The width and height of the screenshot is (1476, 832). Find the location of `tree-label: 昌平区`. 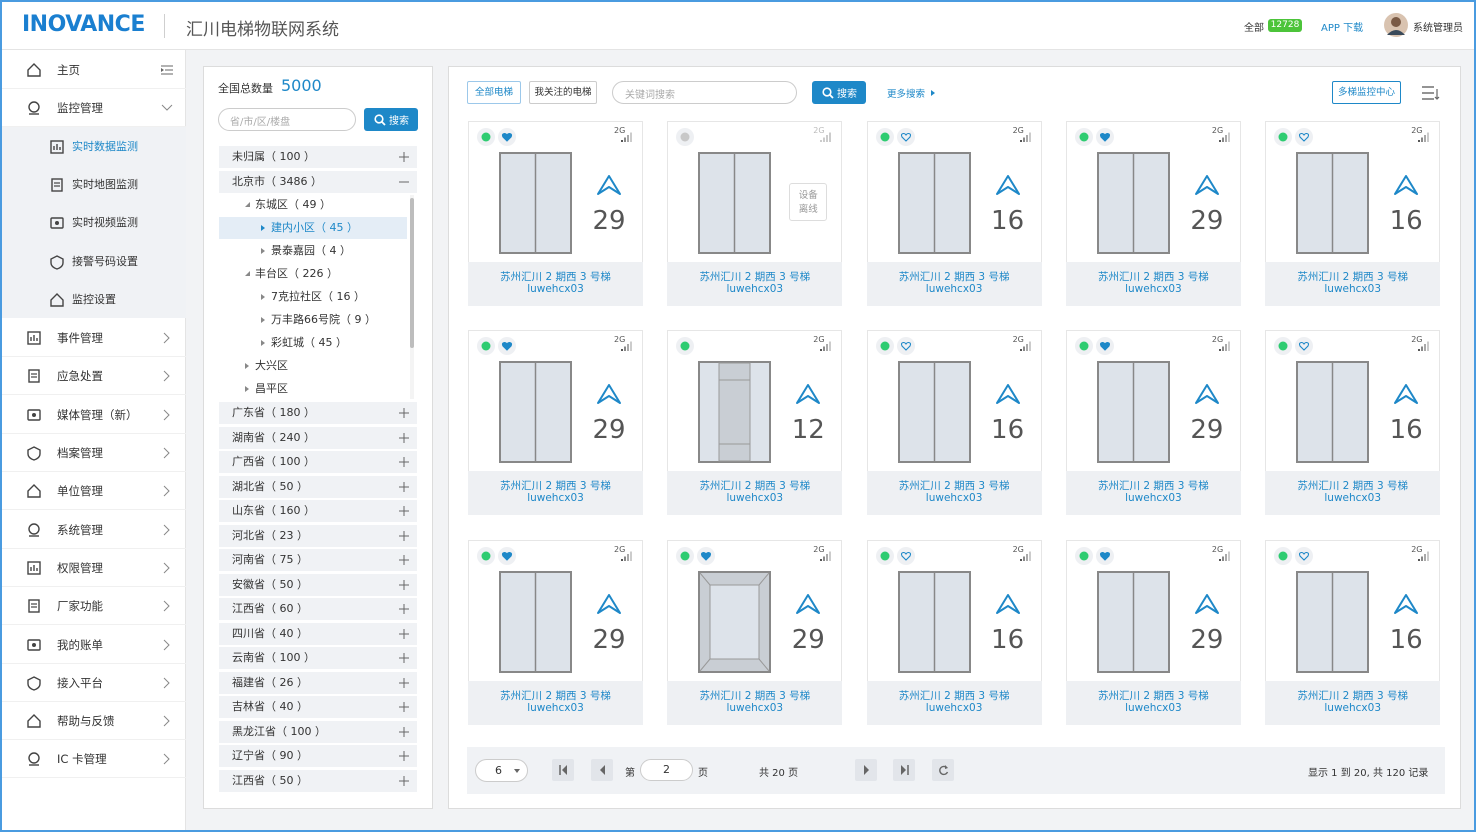

tree-label: 昌平区 is located at coordinates (271, 388).